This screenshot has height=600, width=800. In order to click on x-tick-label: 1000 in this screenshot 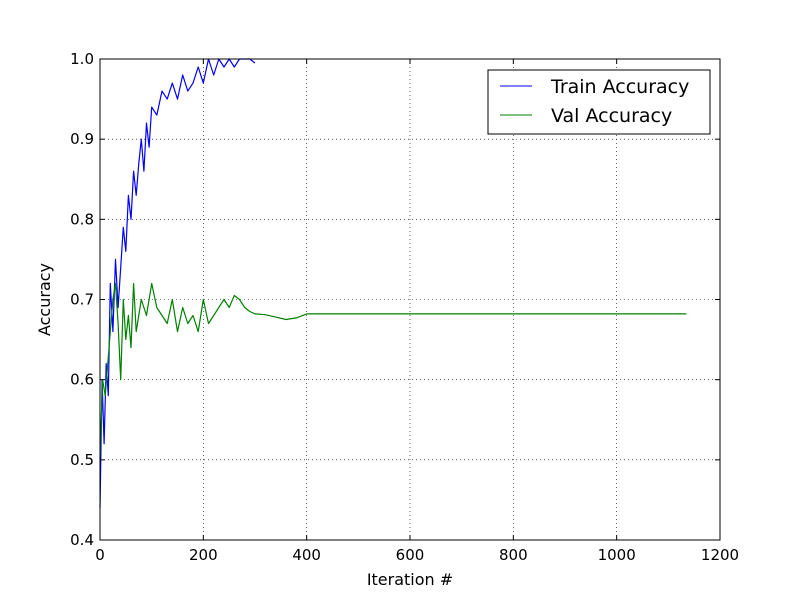, I will do `click(617, 555)`.